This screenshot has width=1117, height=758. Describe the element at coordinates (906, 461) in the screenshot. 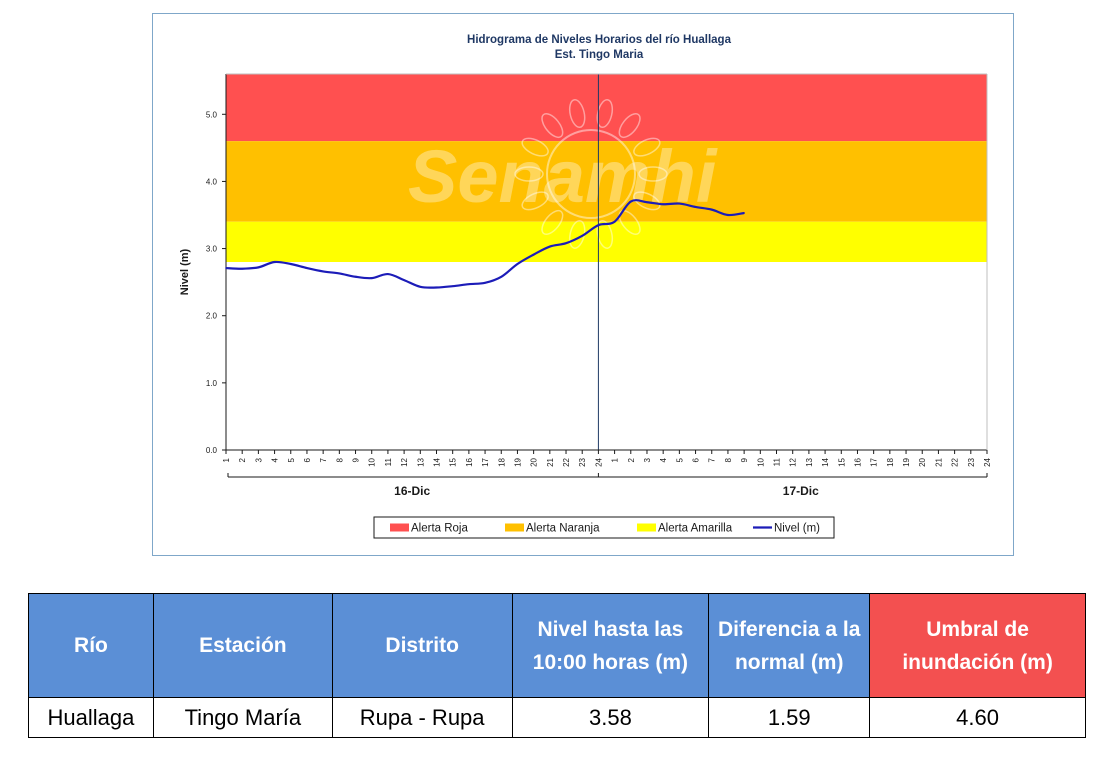

I see `x-hour-label: 19` at that location.